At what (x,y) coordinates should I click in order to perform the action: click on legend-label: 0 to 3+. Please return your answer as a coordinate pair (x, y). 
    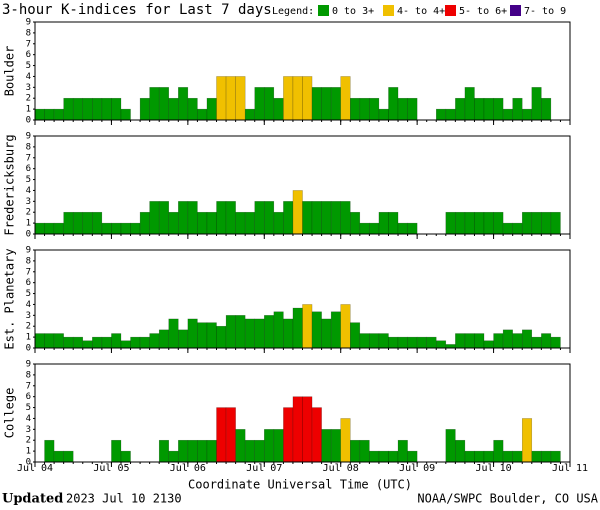
    Looking at the image, I should click on (353, 11).